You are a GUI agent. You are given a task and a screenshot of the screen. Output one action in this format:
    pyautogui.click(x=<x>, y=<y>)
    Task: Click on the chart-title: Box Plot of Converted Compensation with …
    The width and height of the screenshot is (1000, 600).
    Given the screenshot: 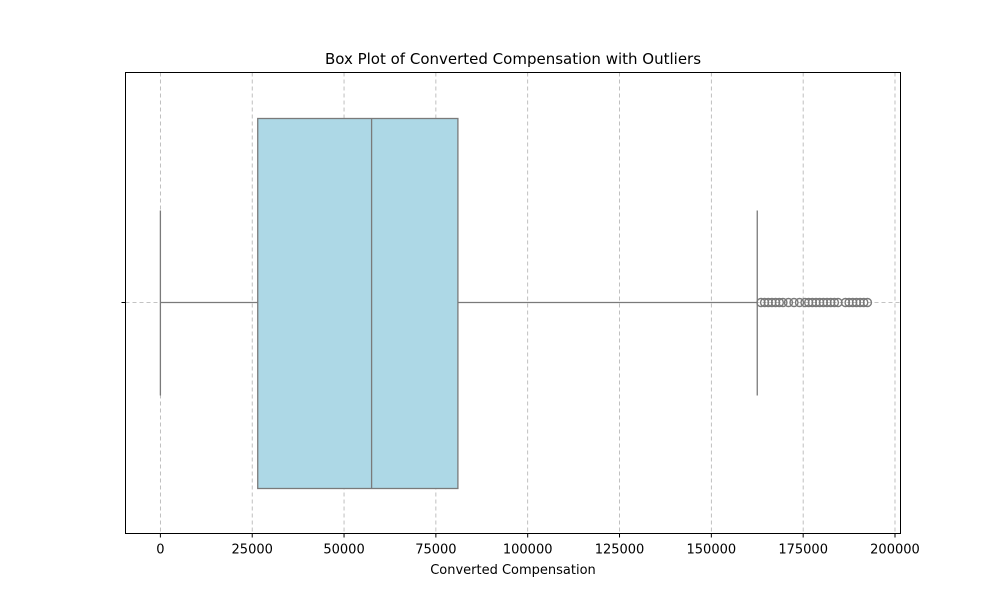 What is the action you would take?
    pyautogui.click(x=513, y=59)
    